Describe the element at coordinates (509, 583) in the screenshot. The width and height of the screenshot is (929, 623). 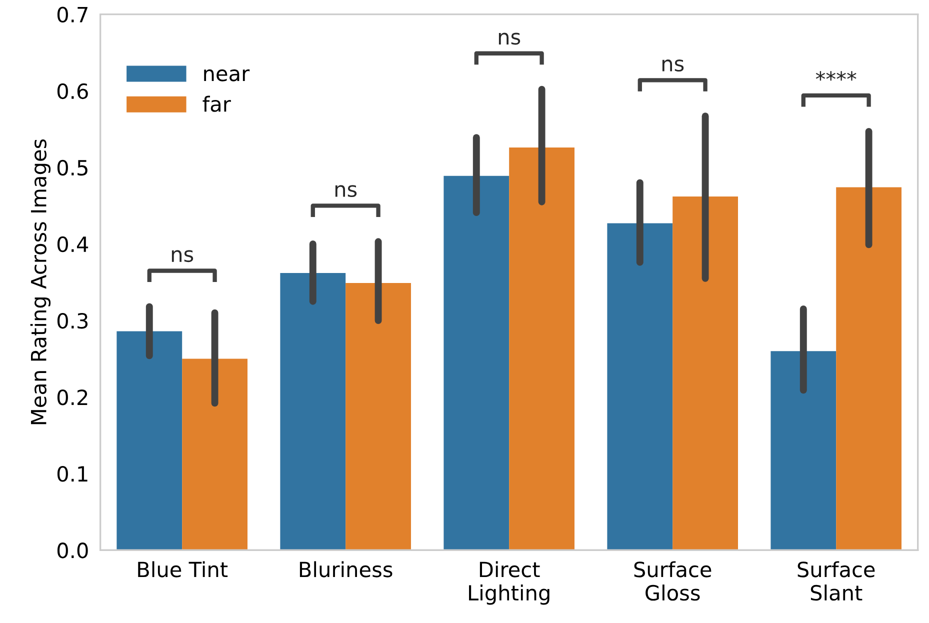
I see `x-tick-label: Direct Lighting` at that location.